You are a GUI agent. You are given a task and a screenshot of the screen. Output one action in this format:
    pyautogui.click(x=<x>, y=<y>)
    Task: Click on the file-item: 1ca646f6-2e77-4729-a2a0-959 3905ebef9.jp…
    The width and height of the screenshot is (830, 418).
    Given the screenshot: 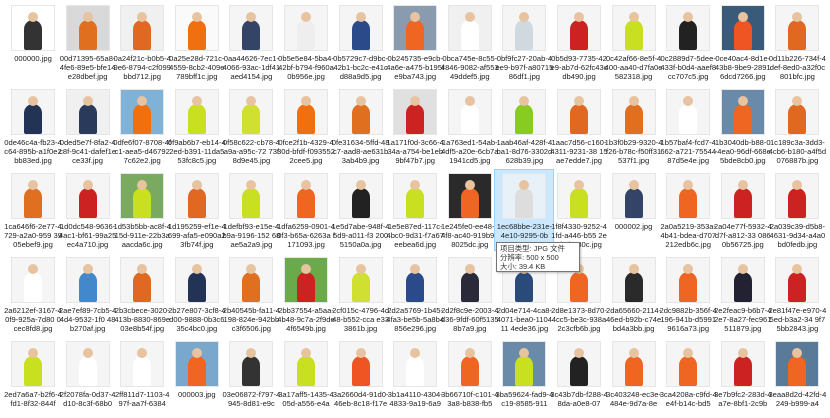 What is the action you would take?
    pyautogui.click(x=33, y=210)
    